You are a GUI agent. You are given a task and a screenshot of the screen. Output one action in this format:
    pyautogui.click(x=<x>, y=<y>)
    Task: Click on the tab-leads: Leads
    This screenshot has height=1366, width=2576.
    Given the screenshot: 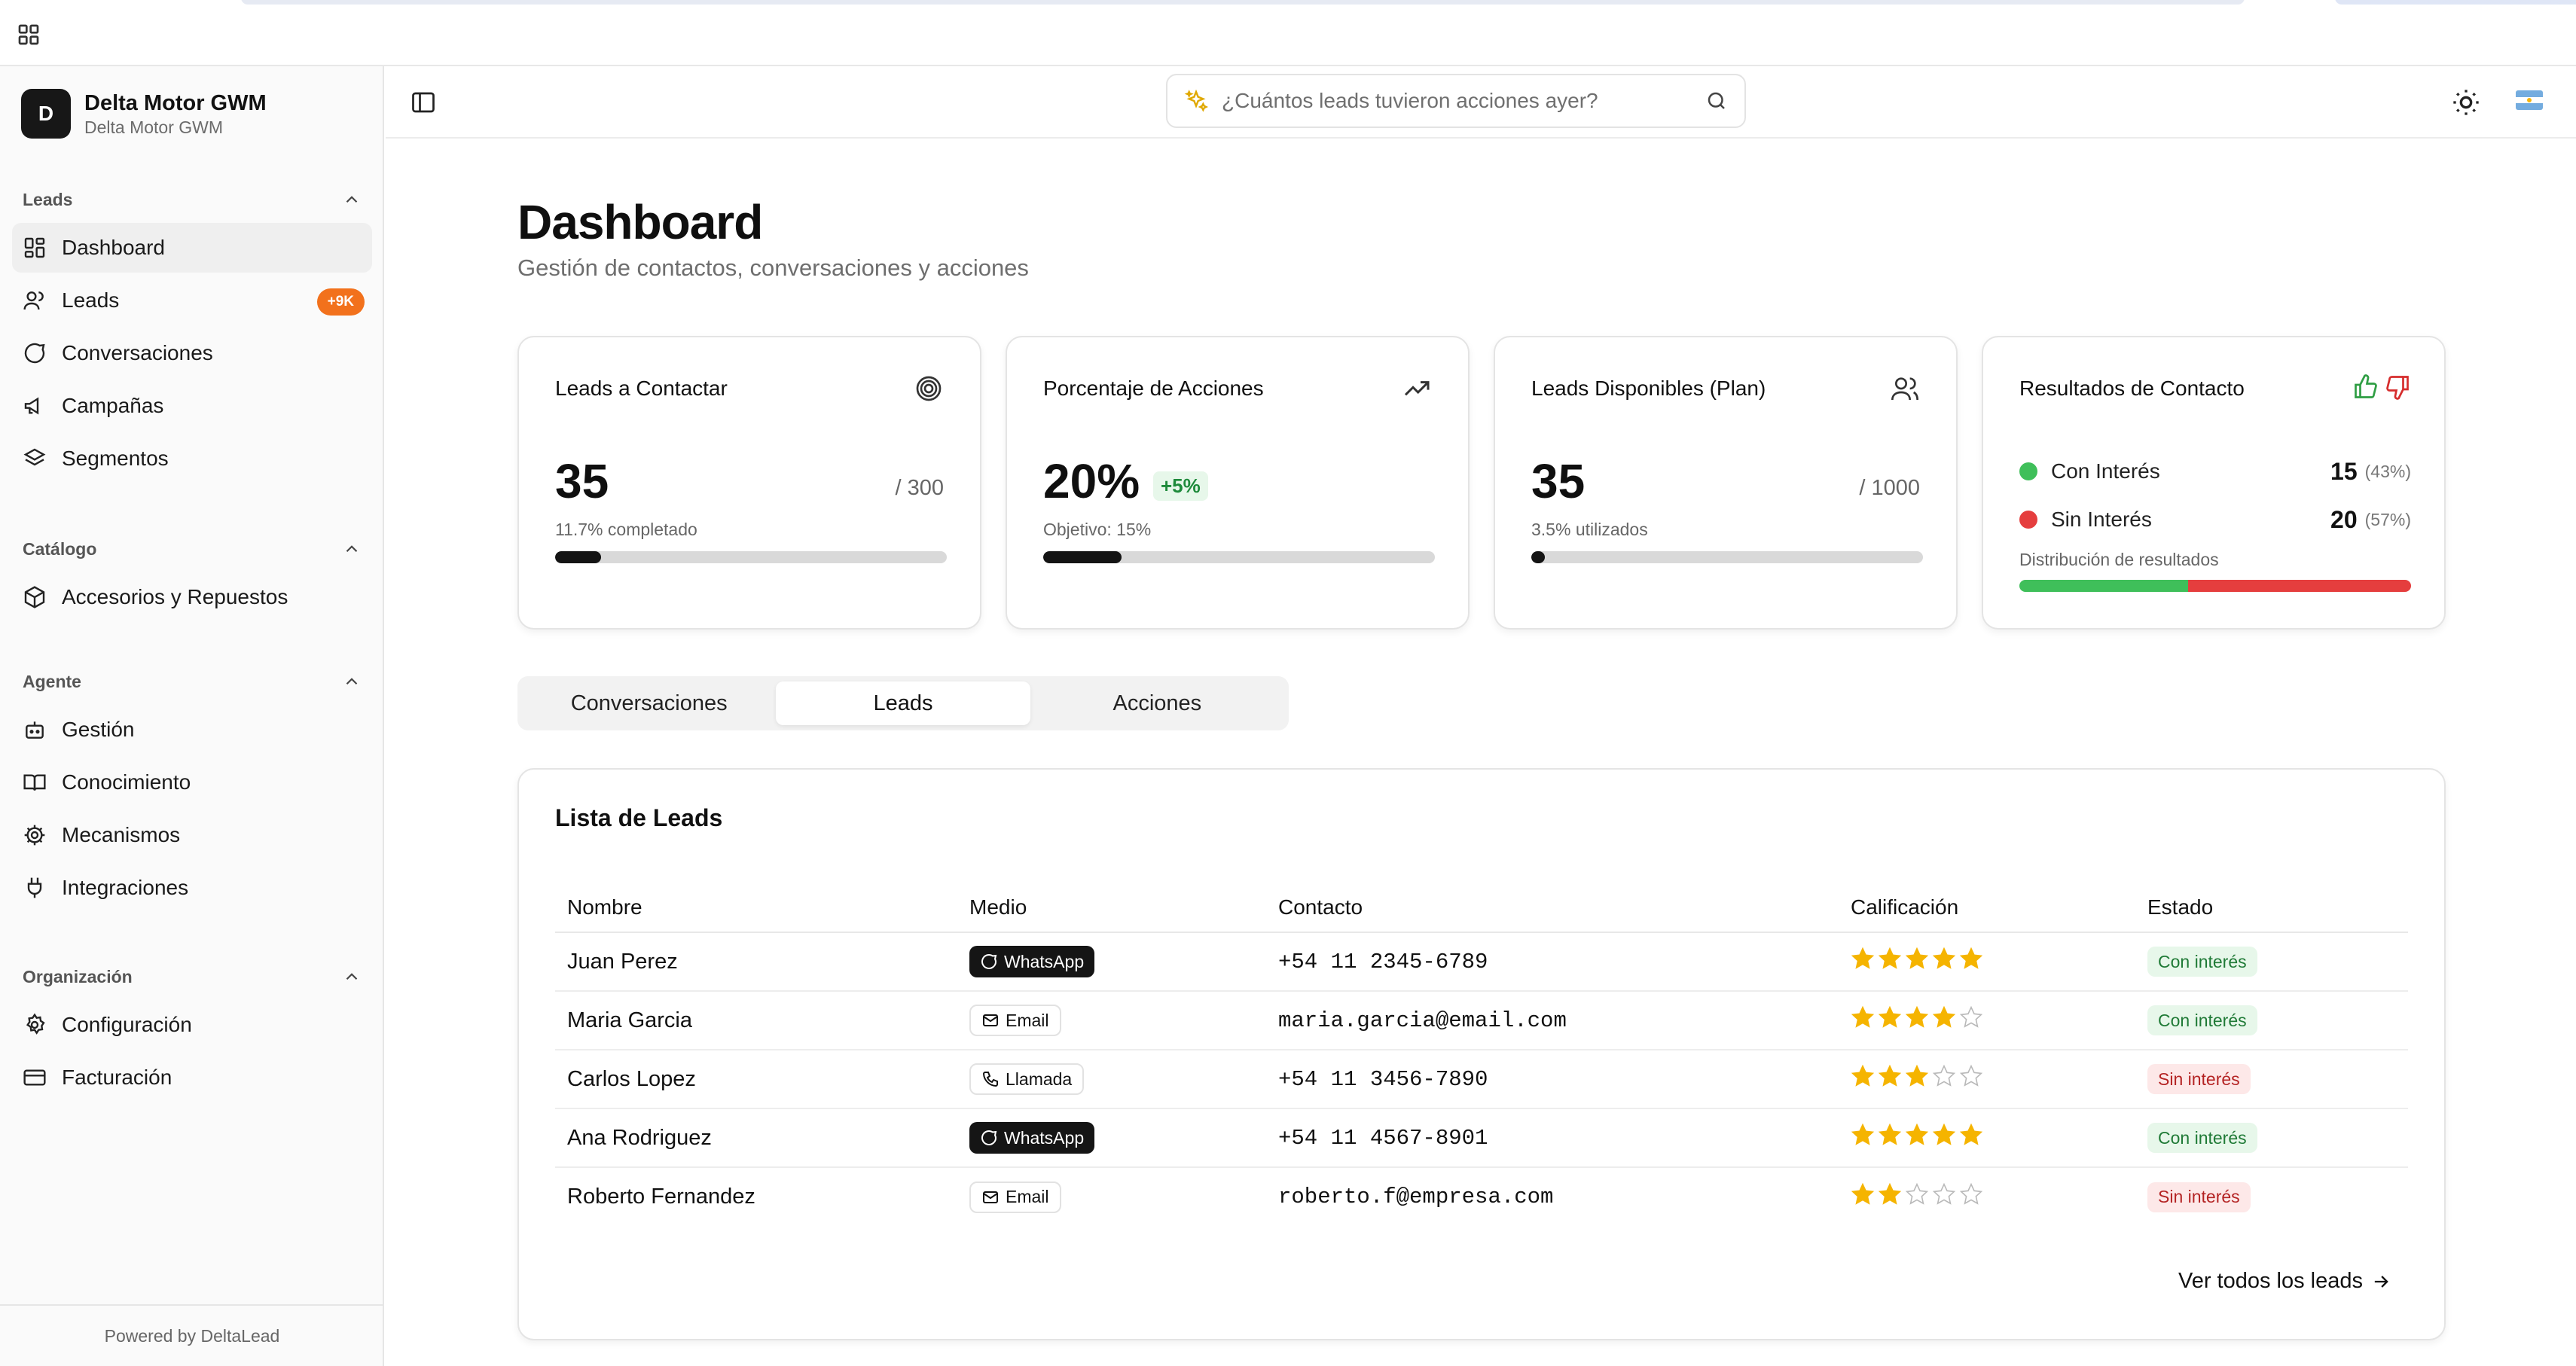 What is the action you would take?
    pyautogui.click(x=903, y=703)
    